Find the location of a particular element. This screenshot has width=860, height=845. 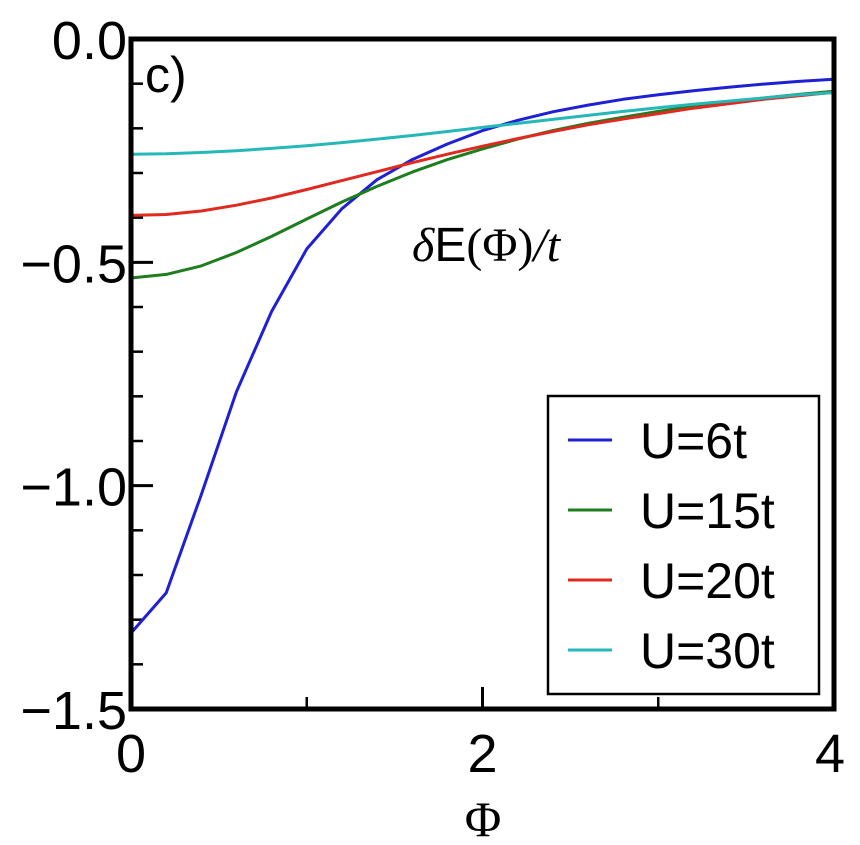

legend-label: U=30t is located at coordinates (707, 651).